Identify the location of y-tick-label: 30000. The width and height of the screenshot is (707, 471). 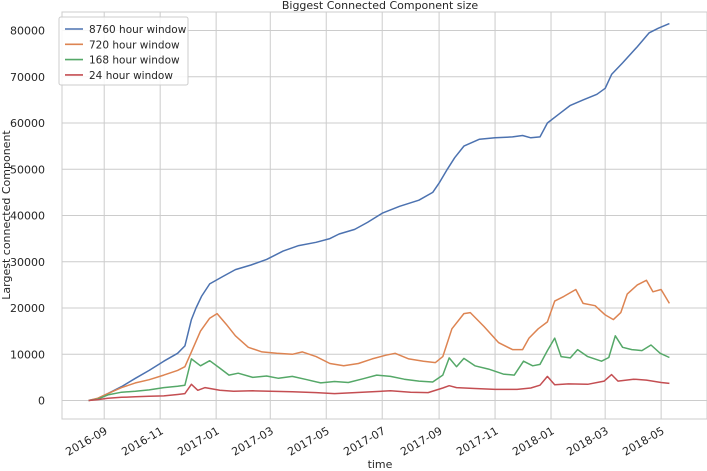
(27, 262).